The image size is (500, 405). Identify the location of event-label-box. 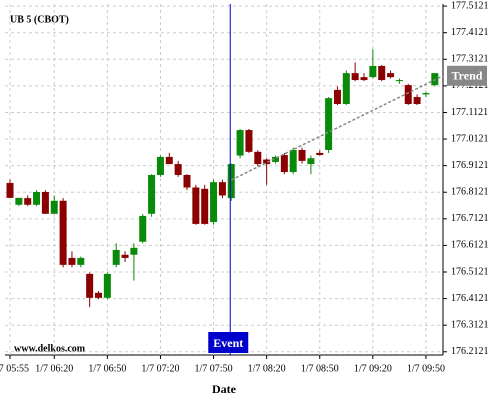
(228, 342).